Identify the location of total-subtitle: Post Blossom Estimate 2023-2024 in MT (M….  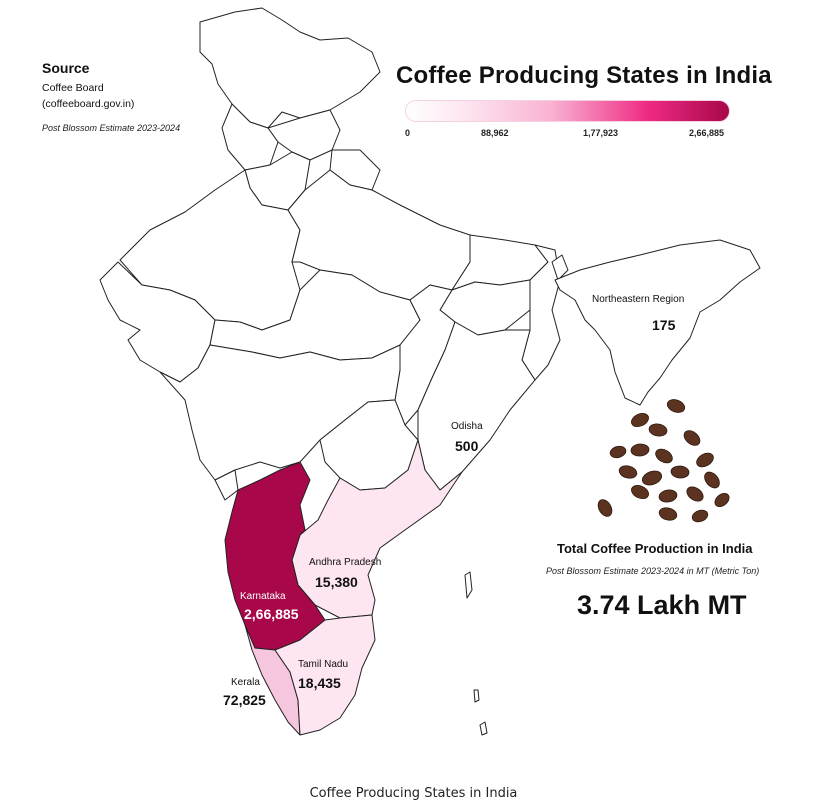
(653, 571).